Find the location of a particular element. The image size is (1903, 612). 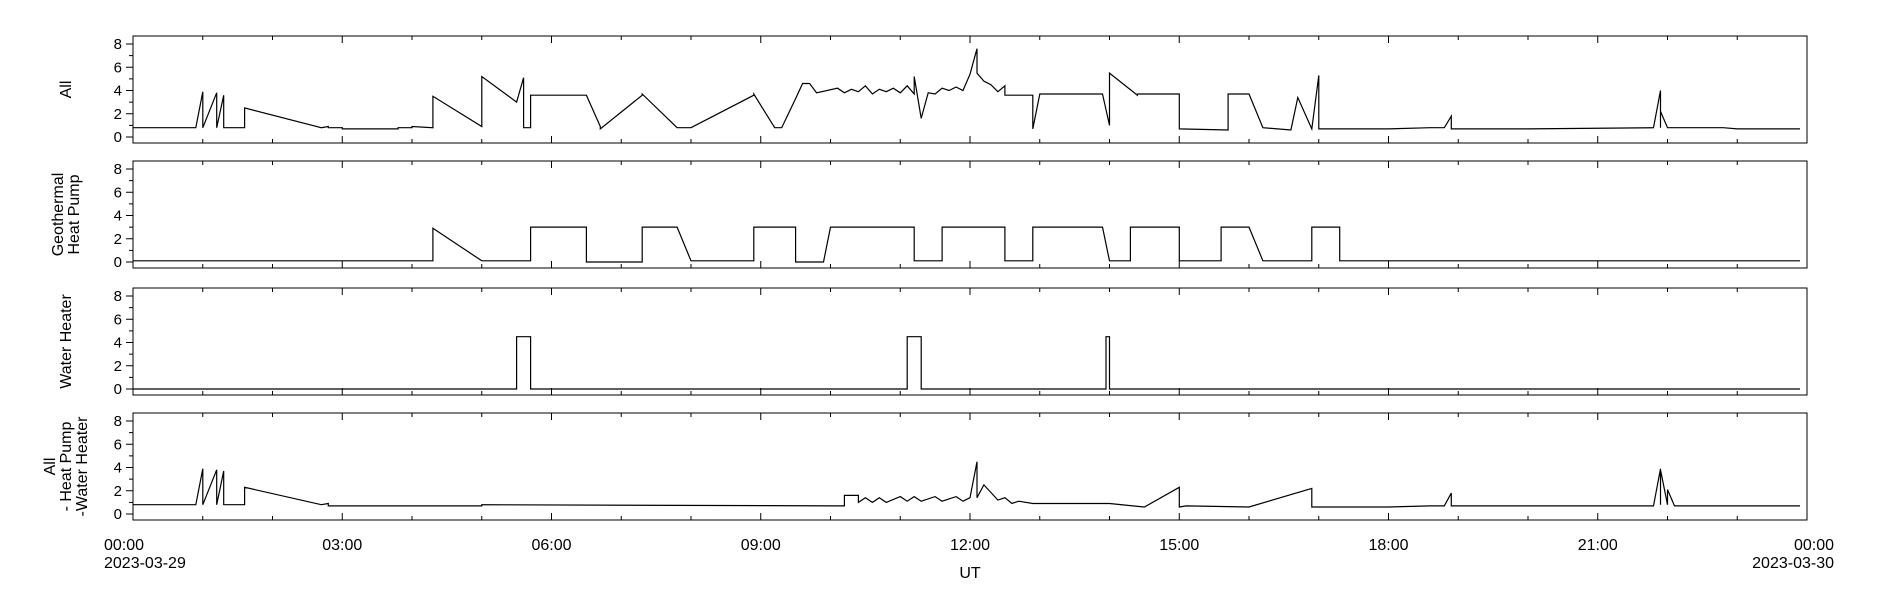

x-tick-date-label: 2023-03-29 is located at coordinates (145, 563).